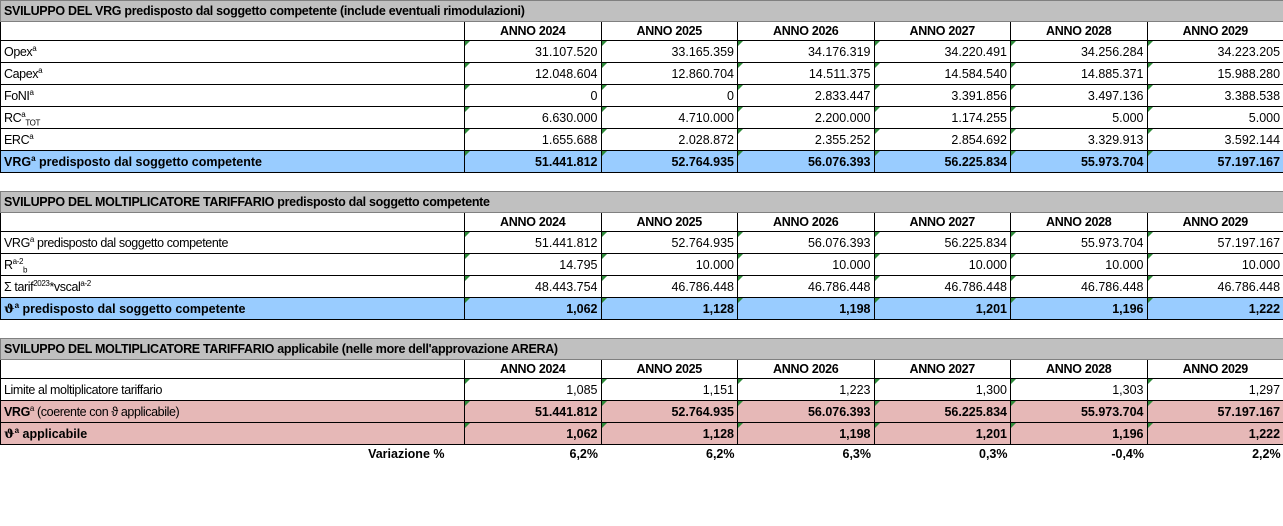 This screenshot has width=1283, height=526. I want to click on value-cell: 1,085, so click(533, 389).